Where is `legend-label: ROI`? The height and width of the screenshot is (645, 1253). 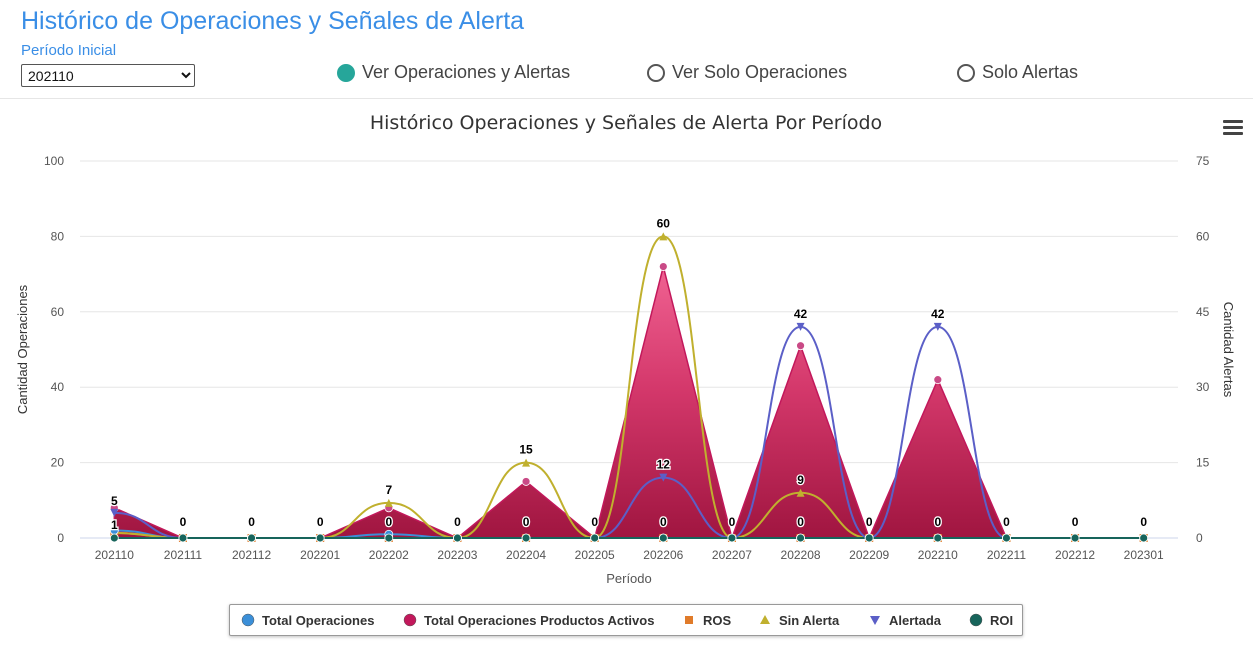 legend-label: ROI is located at coordinates (1001, 620).